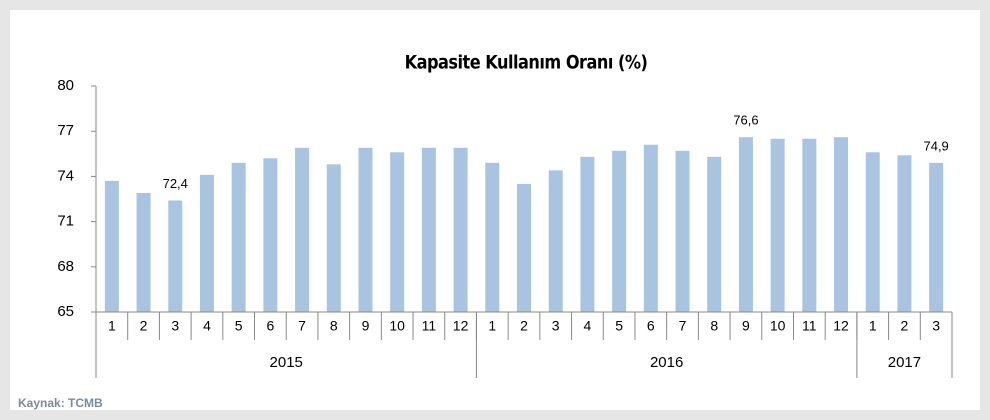  I want to click on data-label: 72,4, so click(175, 183).